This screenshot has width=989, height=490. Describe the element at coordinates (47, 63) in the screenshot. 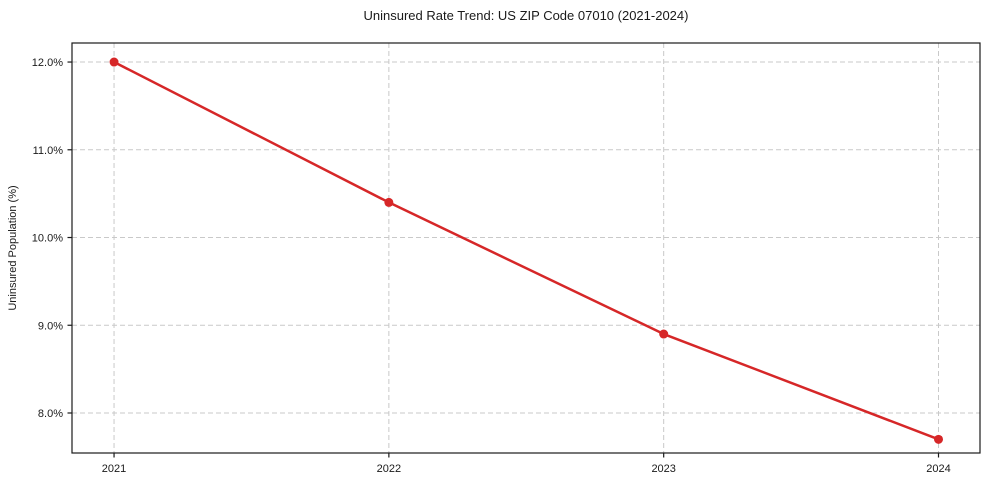

I see `y-tick-label: 12.0%` at that location.